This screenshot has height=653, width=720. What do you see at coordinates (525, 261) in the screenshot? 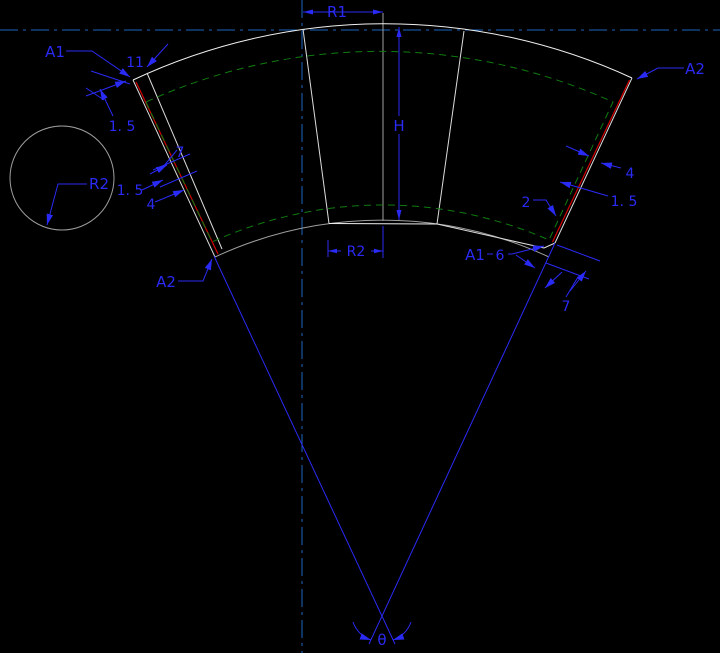
I see `notch-arrow` at bounding box center [525, 261].